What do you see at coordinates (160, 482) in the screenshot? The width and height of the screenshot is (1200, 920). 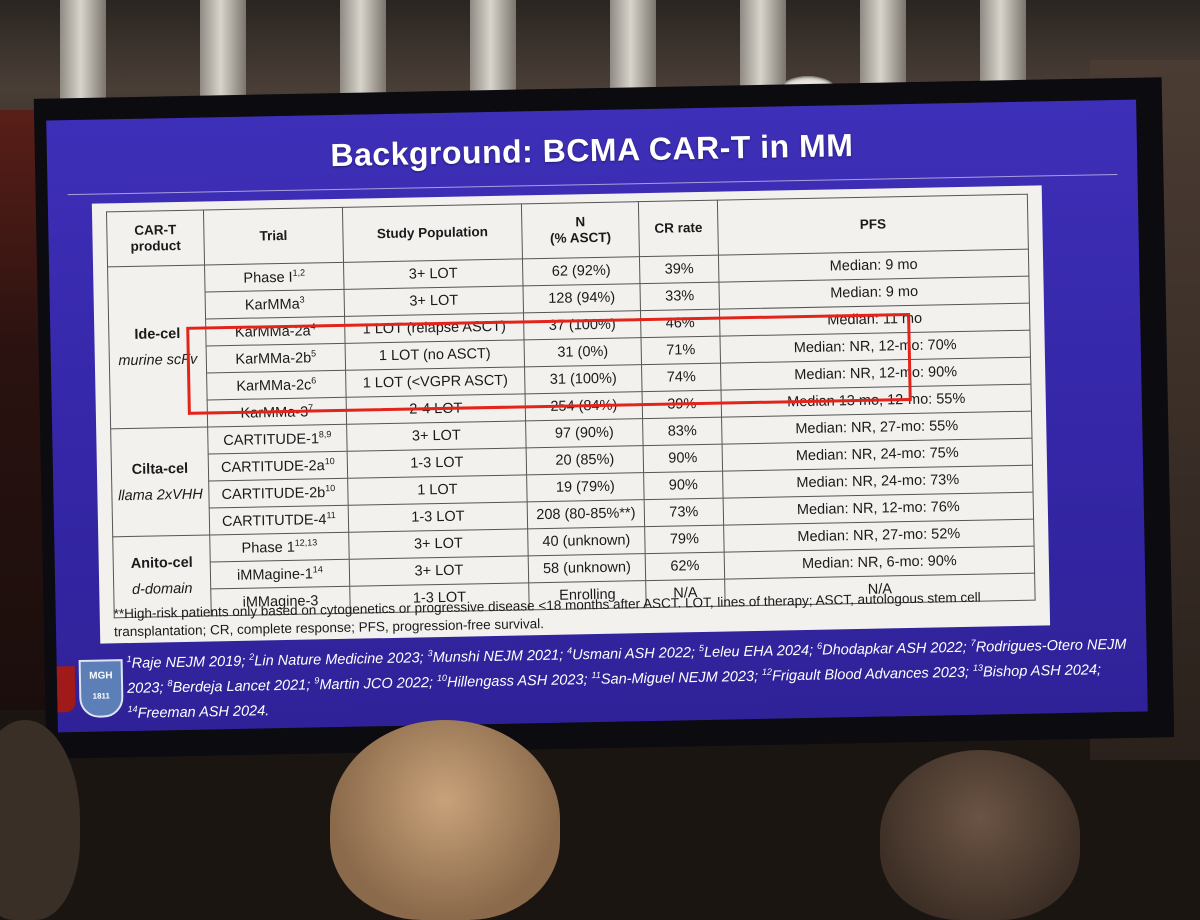 I see `product-cell: Cilta-cel llama 2xVHH` at bounding box center [160, 482].